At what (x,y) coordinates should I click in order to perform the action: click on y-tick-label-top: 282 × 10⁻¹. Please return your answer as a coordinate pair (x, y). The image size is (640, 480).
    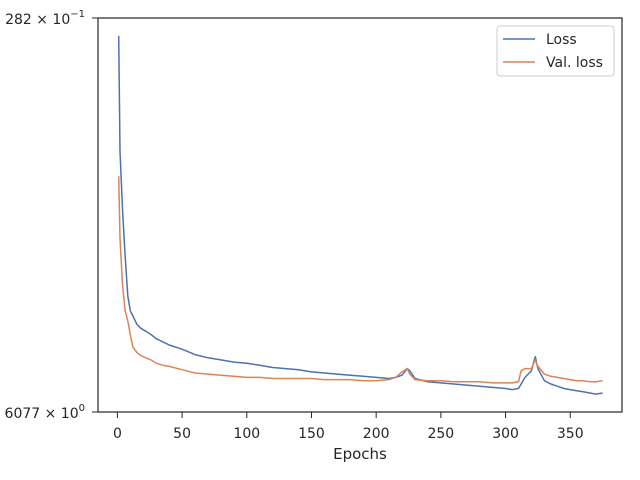
    Looking at the image, I should click on (45, 18).